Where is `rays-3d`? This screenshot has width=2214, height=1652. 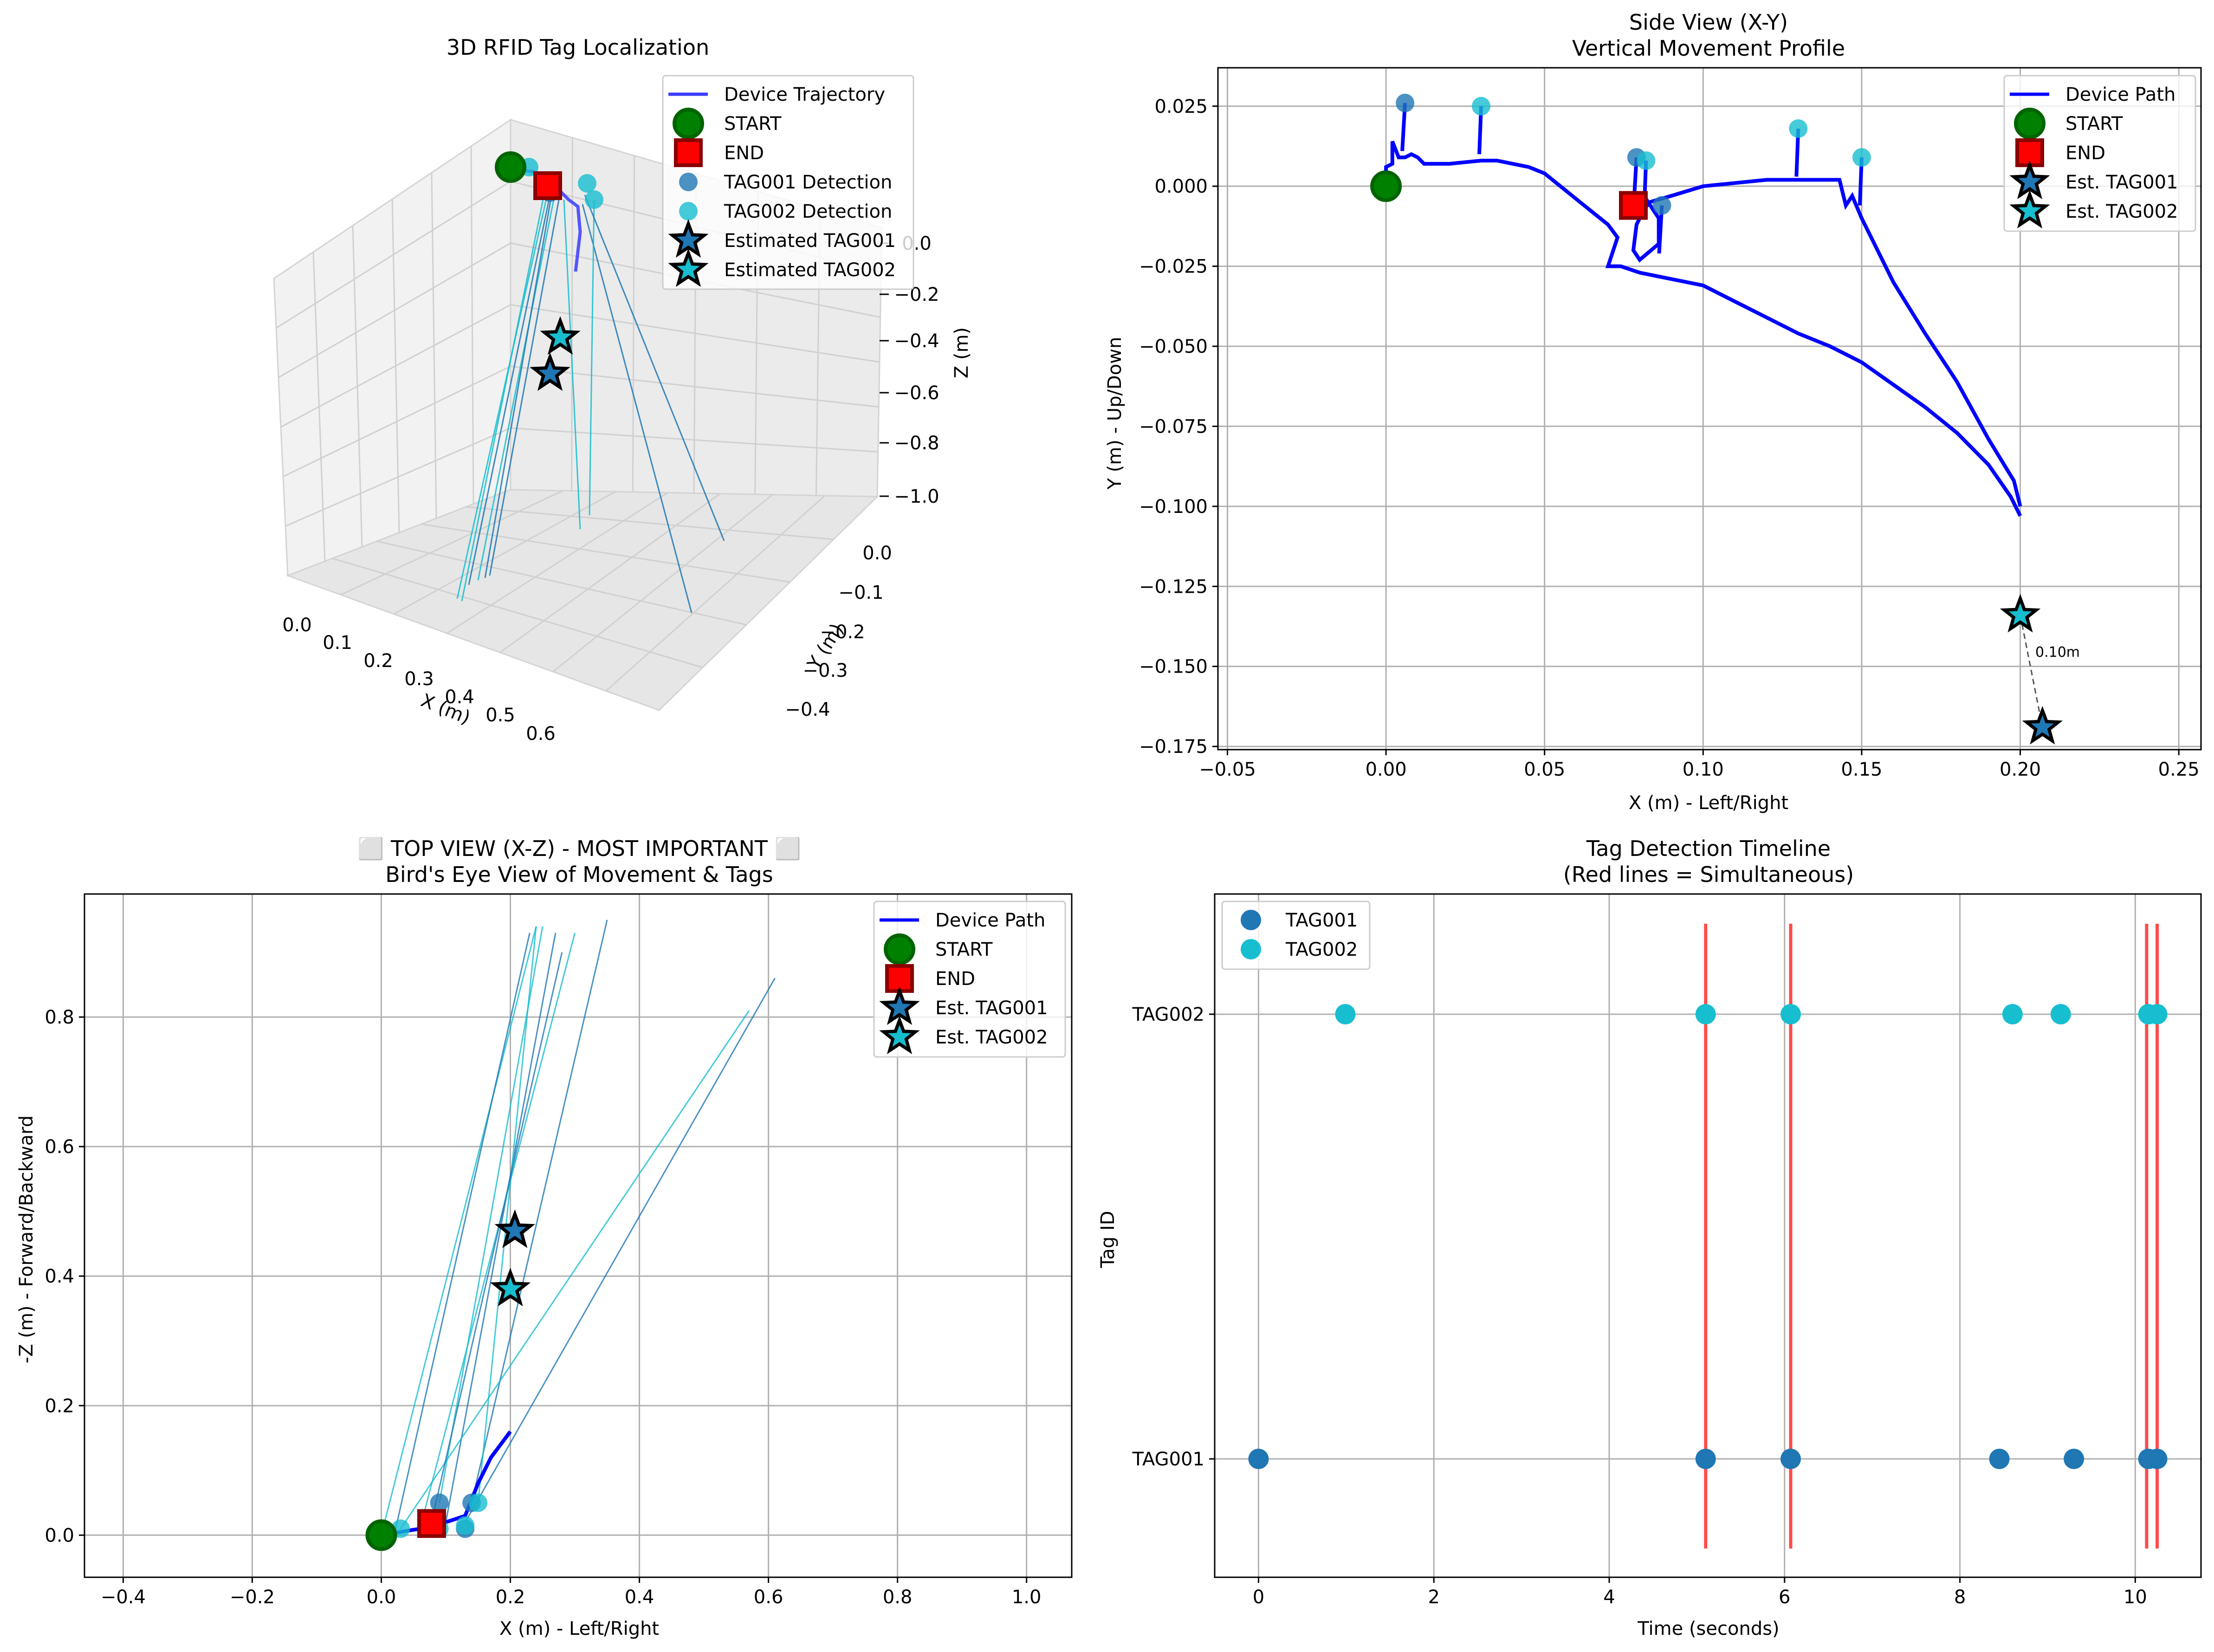 rays-3d is located at coordinates (590, 400).